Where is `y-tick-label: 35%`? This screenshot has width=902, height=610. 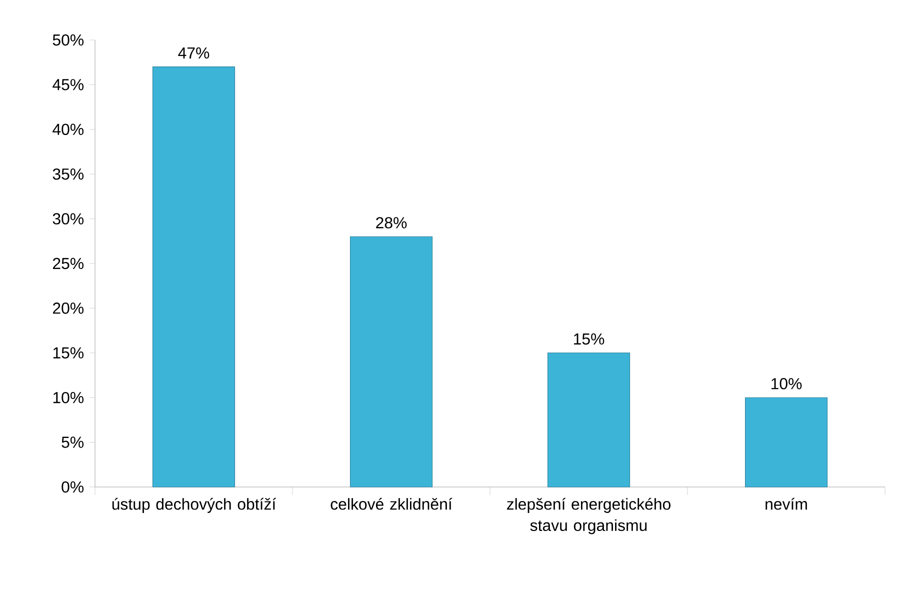
y-tick-label: 35% is located at coordinates (68, 174).